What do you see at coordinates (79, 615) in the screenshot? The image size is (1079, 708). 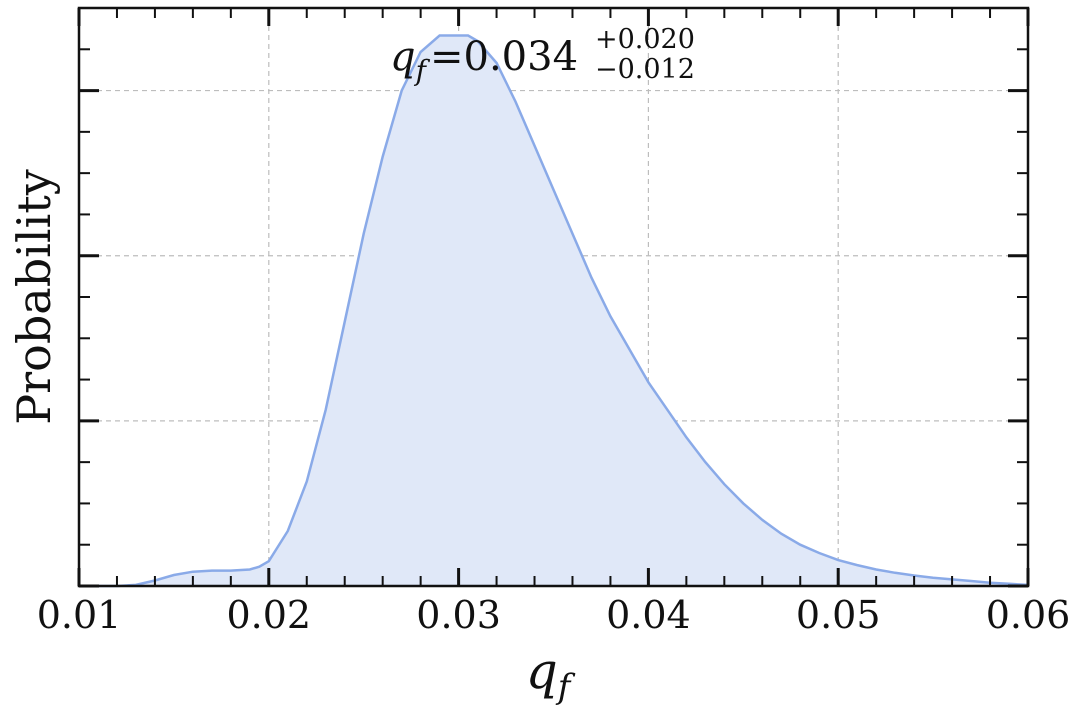 I see `x-tick-label: 0.01` at bounding box center [79, 615].